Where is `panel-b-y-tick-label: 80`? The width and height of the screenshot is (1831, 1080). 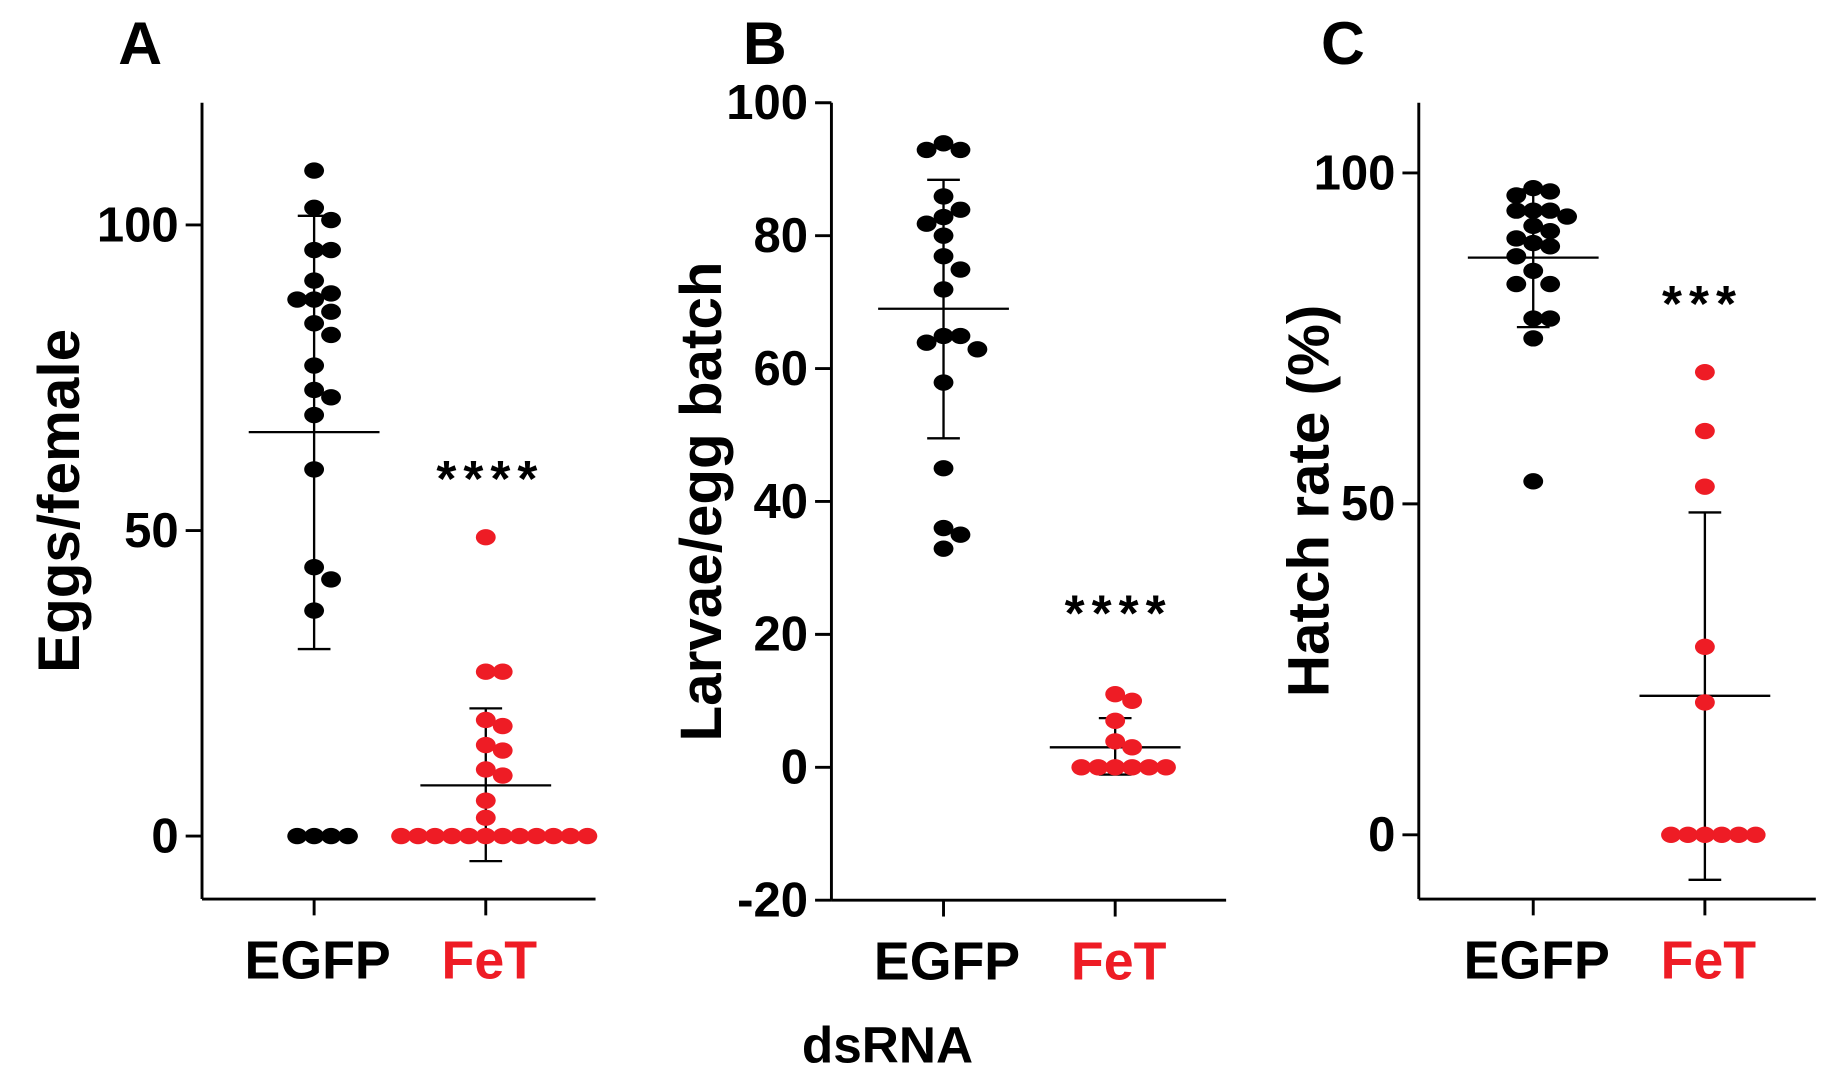 panel-b-y-tick-label: 80 is located at coordinates (781, 236).